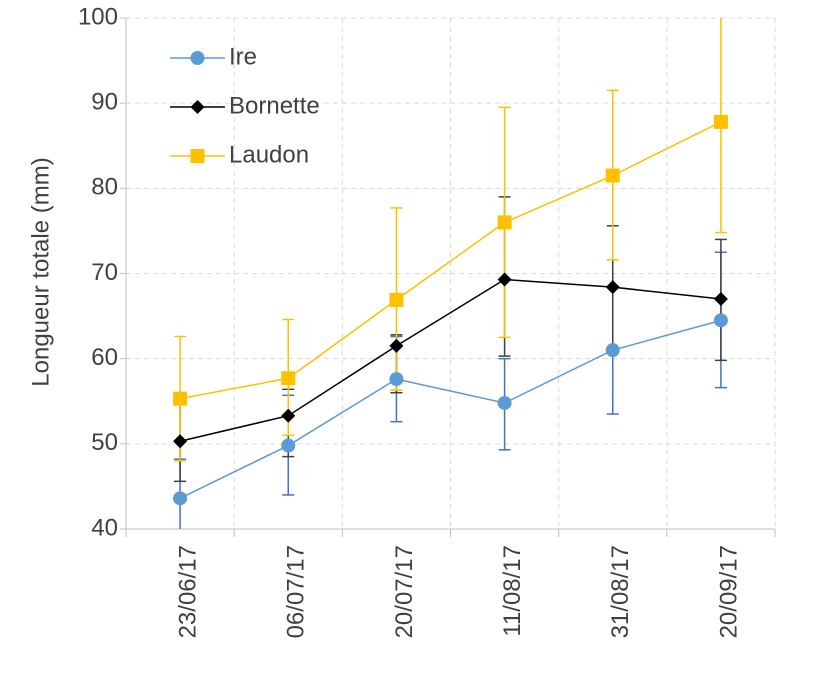  Describe the element at coordinates (197, 156) in the screenshot. I see `legend-marker-laudon` at that location.